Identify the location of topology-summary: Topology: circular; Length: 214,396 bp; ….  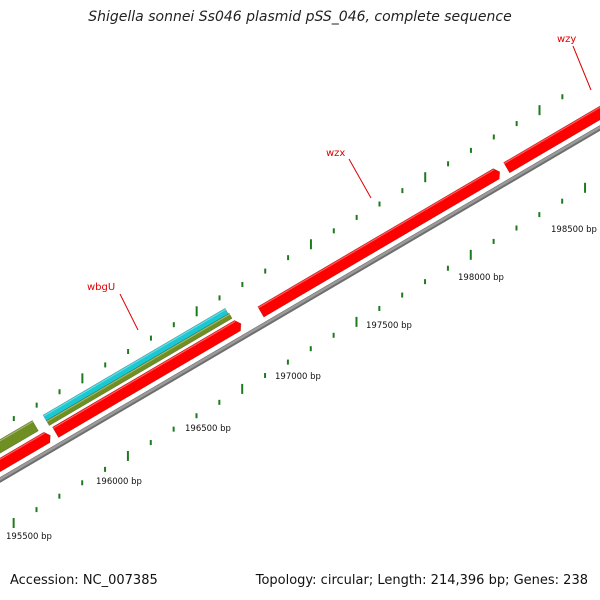
(421, 580).